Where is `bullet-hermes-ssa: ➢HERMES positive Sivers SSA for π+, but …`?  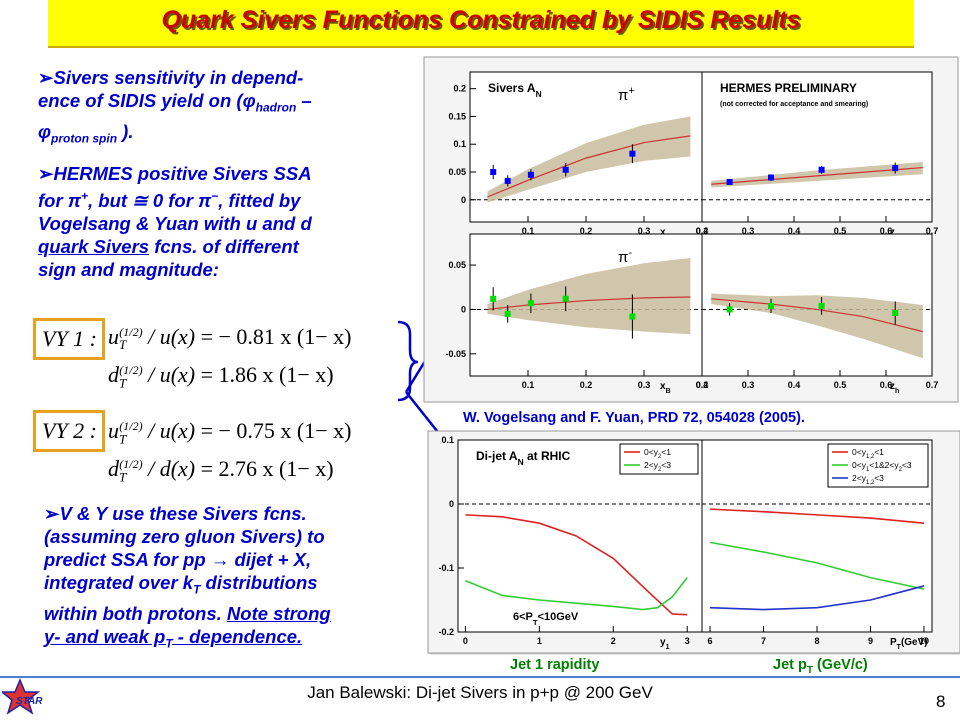
bullet-hermes-ssa: ➢HERMES positive Sivers SSA for π+, but … is located at coordinates (223, 221).